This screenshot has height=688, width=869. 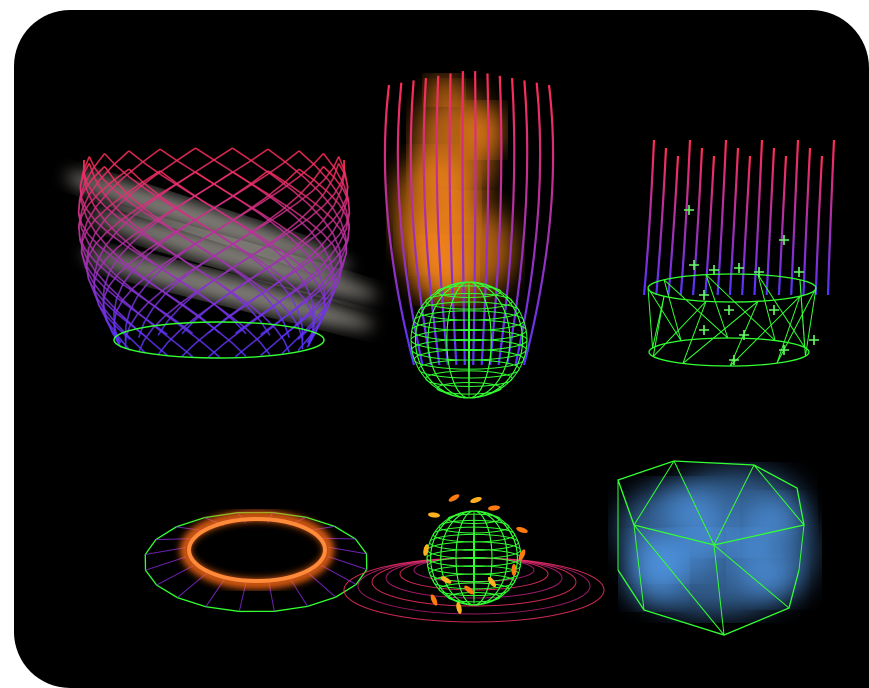 I want to click on glow-ring, so click(x=257, y=550).